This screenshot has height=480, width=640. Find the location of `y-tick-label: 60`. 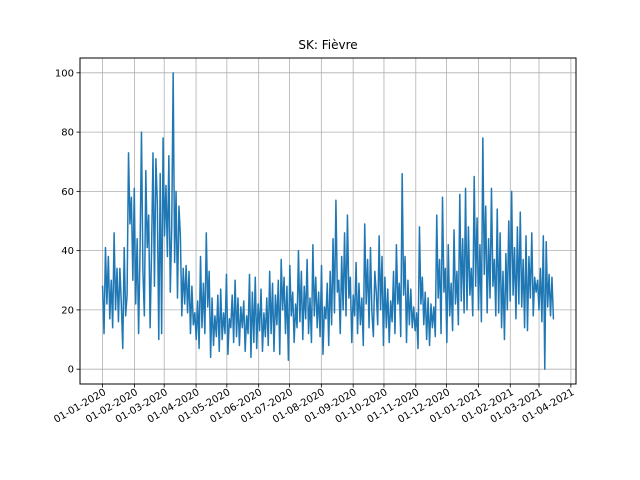

y-tick-label: 60 is located at coordinates (67, 192).